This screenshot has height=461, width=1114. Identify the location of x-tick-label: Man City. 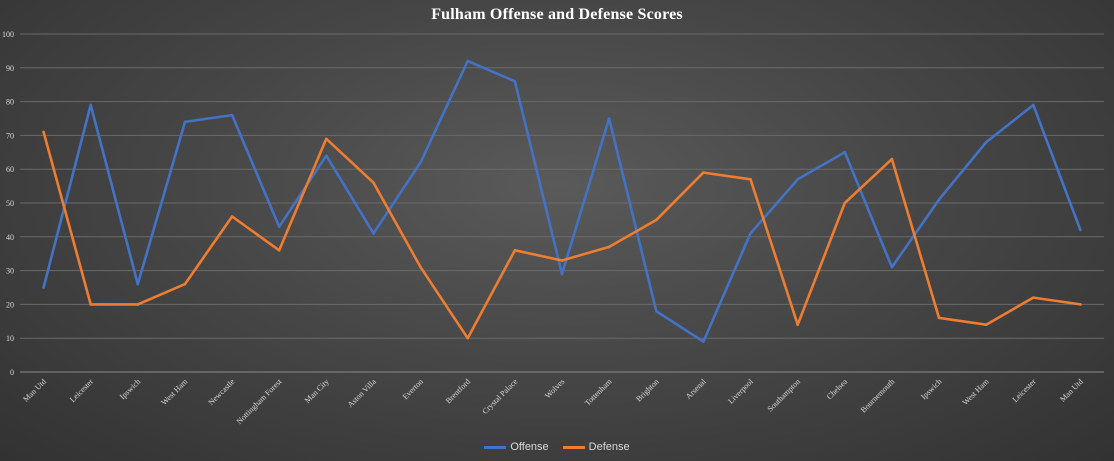
(317, 391).